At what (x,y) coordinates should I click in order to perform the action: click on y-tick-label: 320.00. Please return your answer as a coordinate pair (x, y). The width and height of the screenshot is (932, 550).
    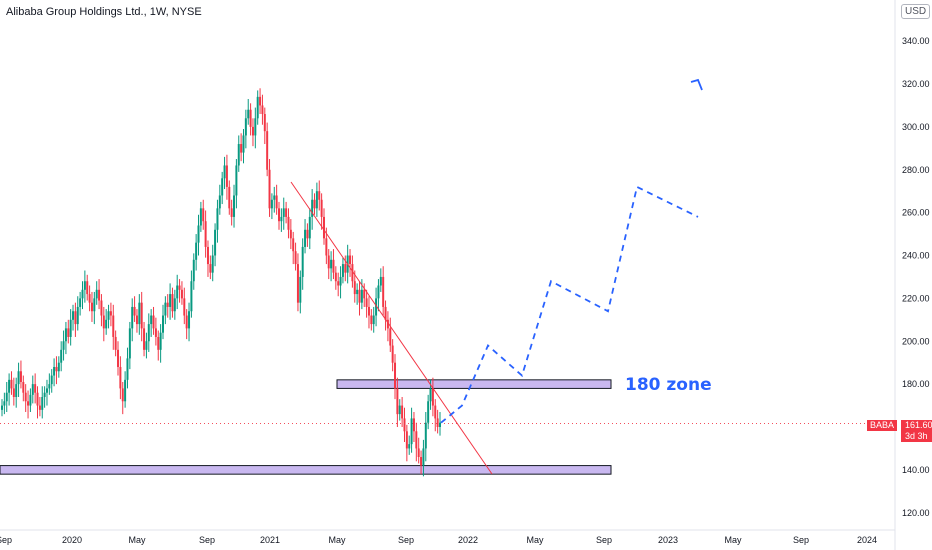
    Looking at the image, I should click on (916, 84).